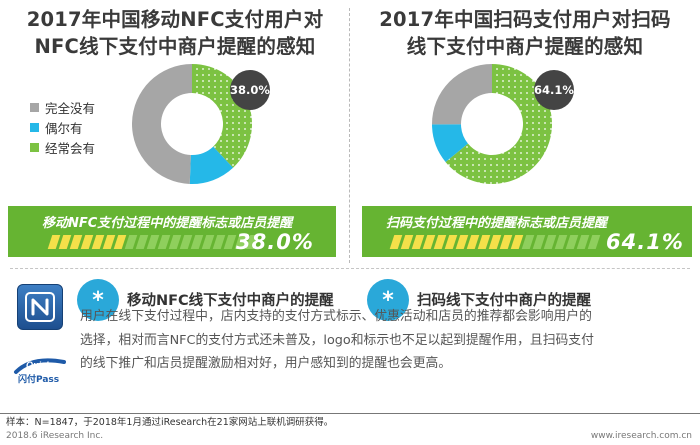 Image resolution: width=700 pixels, height=445 pixels. I want to click on quickpass-logo: Quick 闪付Pass, so click(41, 369).